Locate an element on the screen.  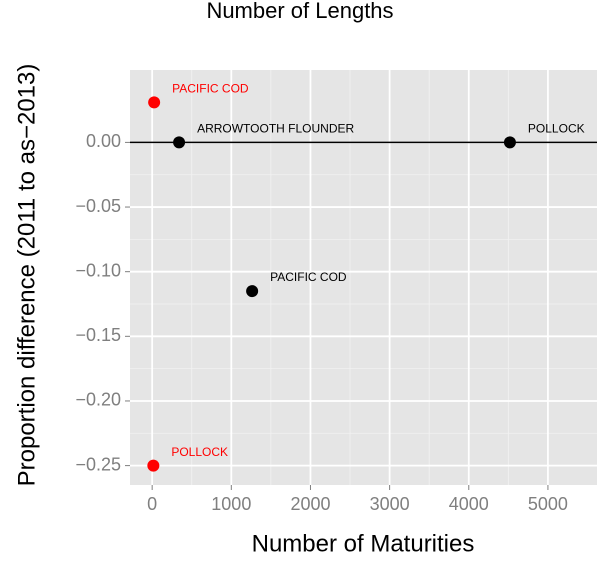
x-tick-label: 3000 is located at coordinates (390, 504).